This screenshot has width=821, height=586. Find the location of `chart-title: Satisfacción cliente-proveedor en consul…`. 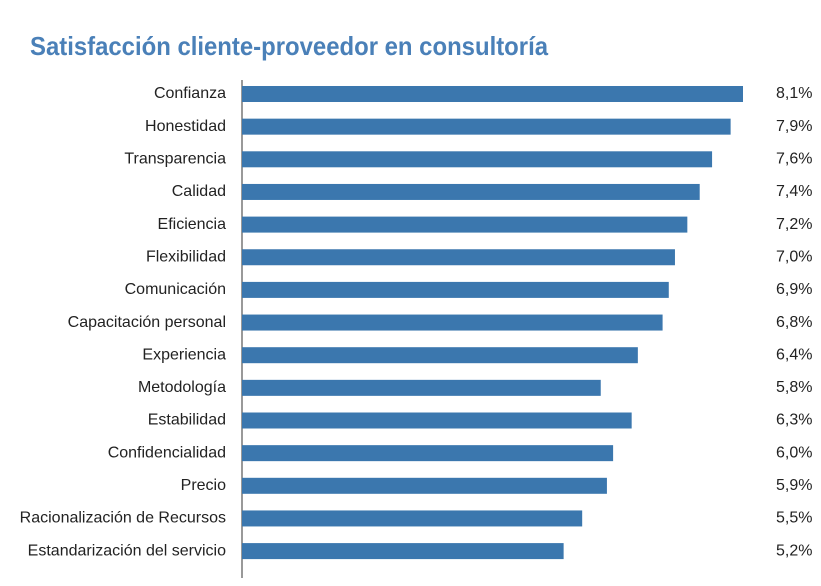

chart-title: Satisfacción cliente-proveedor en consul… is located at coordinates (289, 46).